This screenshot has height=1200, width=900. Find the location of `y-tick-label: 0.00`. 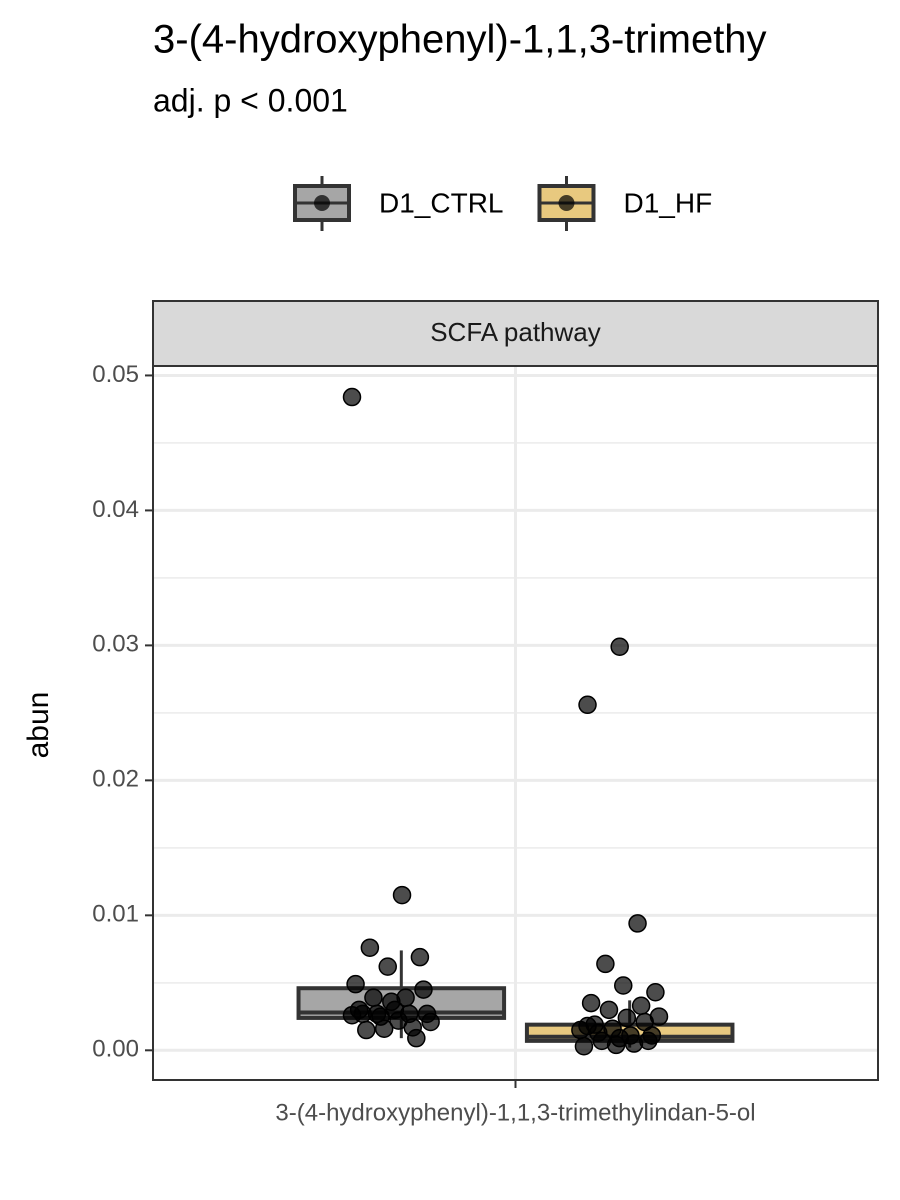

y-tick-label: 0.00 is located at coordinates (115, 1049).